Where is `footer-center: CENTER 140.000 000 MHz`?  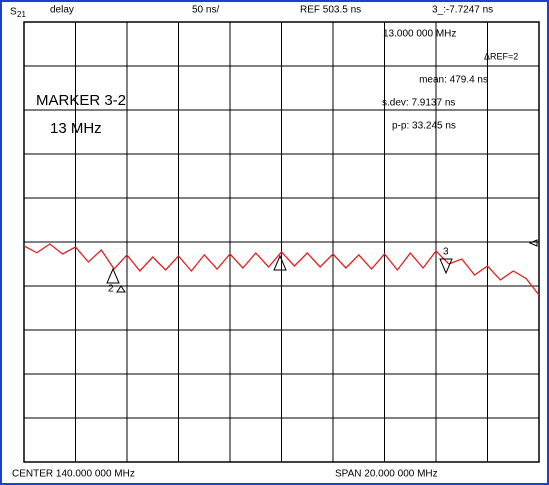 footer-center: CENTER 140.000 000 MHz is located at coordinates (73, 474).